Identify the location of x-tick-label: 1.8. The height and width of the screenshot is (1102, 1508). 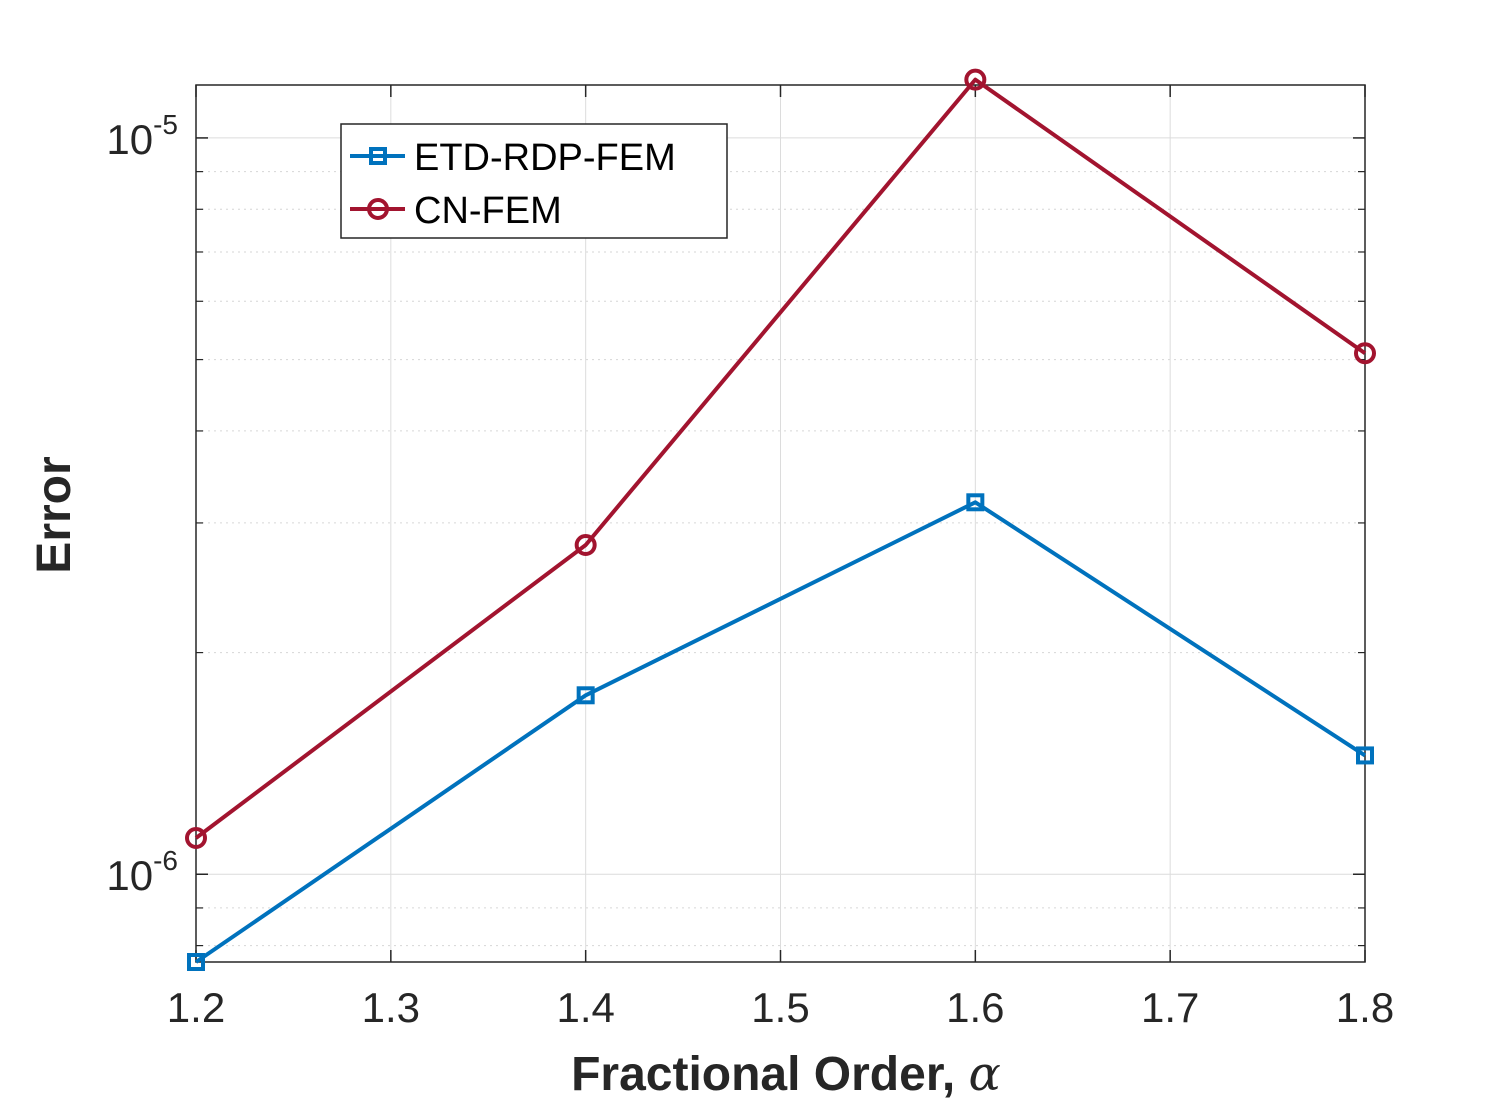
(1365, 1007).